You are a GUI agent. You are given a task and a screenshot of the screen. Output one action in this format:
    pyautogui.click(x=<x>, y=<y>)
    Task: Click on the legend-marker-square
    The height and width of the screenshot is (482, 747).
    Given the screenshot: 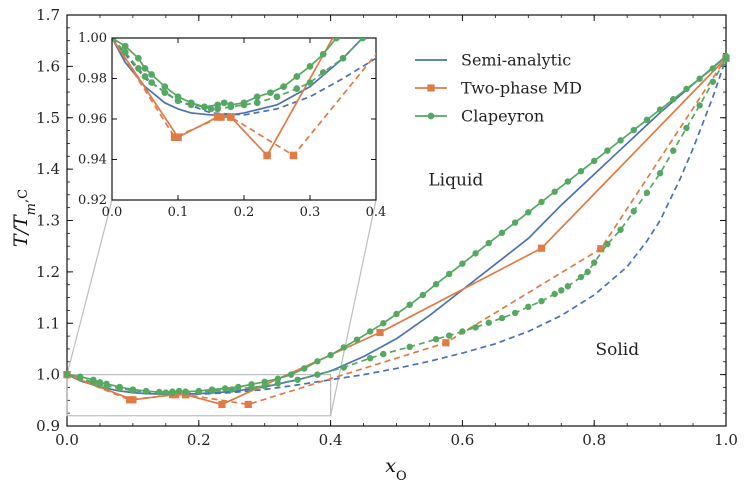 What is the action you would take?
    pyautogui.click(x=431, y=88)
    